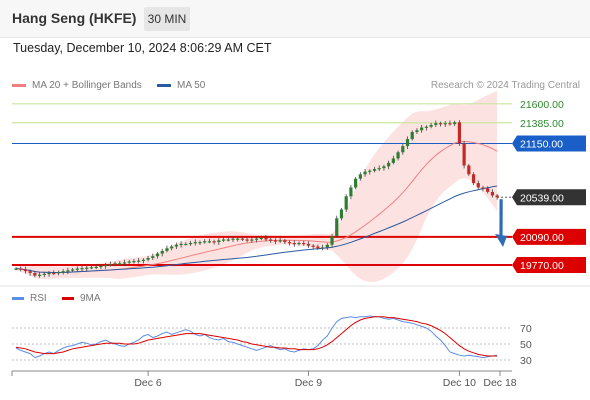 This screenshot has height=400, width=590. What do you see at coordinates (526, 361) in the screenshot?
I see `rsi-level-label: 30` at bounding box center [526, 361].